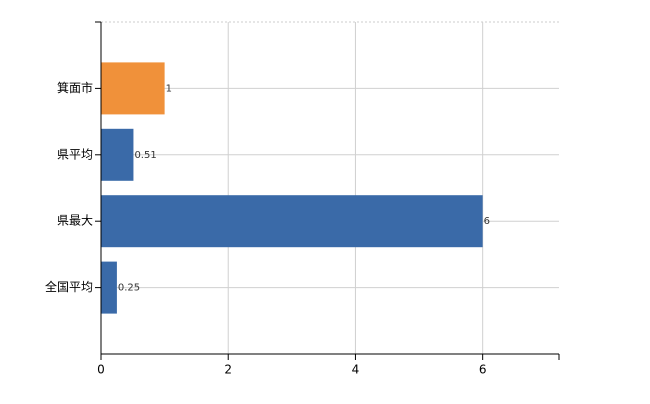  Describe the element at coordinates (356, 370) in the screenshot. I see `x-tick-label: 4` at that location.